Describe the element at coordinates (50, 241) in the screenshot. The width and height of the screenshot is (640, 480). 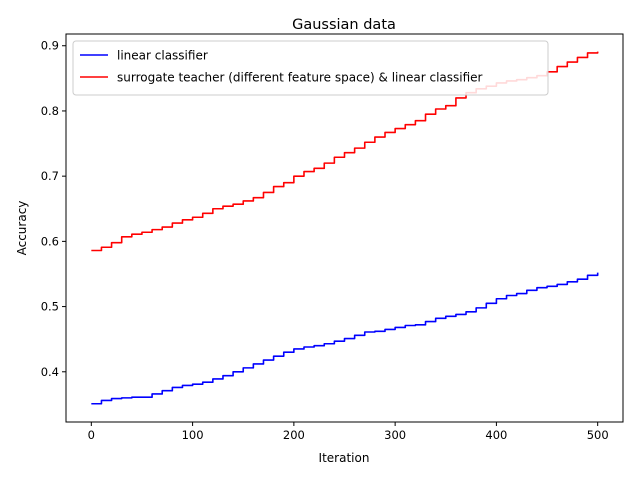
I see `y-tick-label-2: 0.6` at that location.